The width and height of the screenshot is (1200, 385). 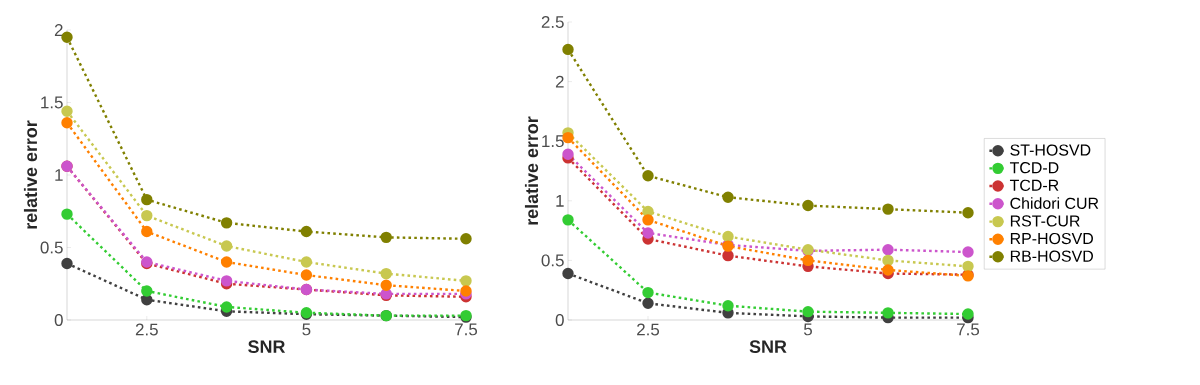 I want to click on legend-label: TCD-R, so click(x=1034, y=185).